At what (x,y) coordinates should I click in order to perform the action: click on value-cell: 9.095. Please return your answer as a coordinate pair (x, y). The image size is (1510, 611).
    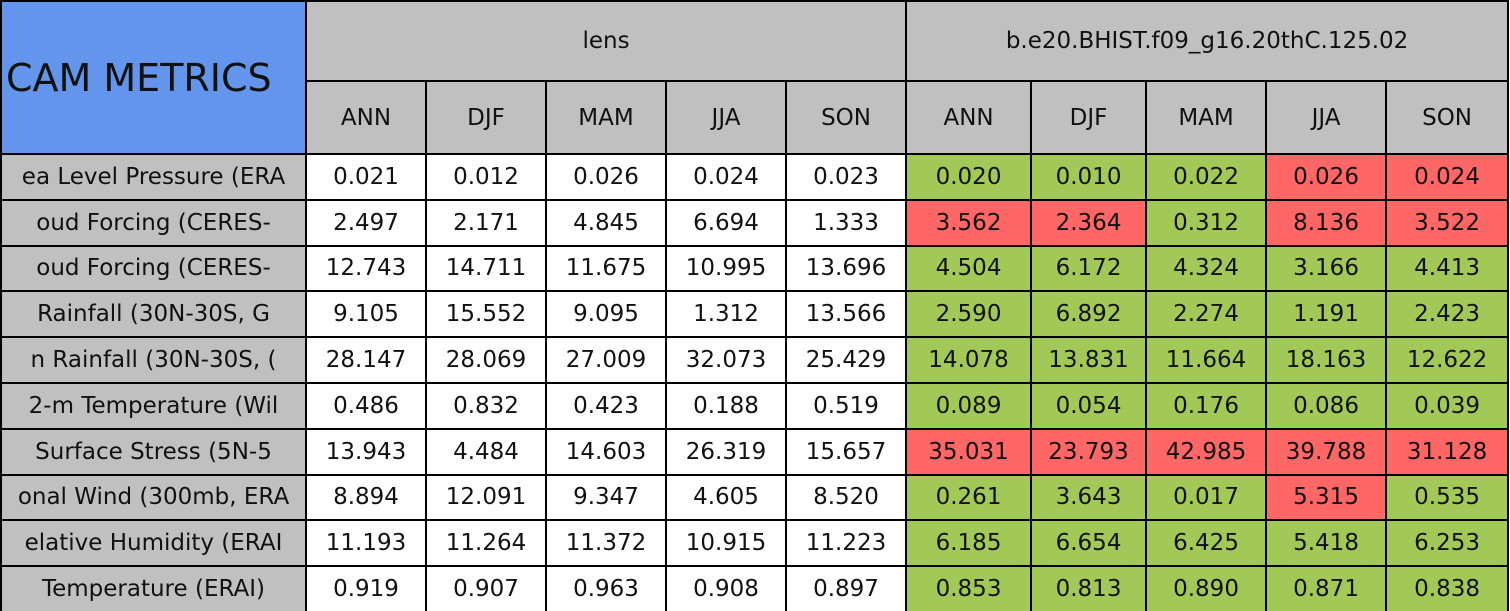
    Looking at the image, I should click on (606, 314).